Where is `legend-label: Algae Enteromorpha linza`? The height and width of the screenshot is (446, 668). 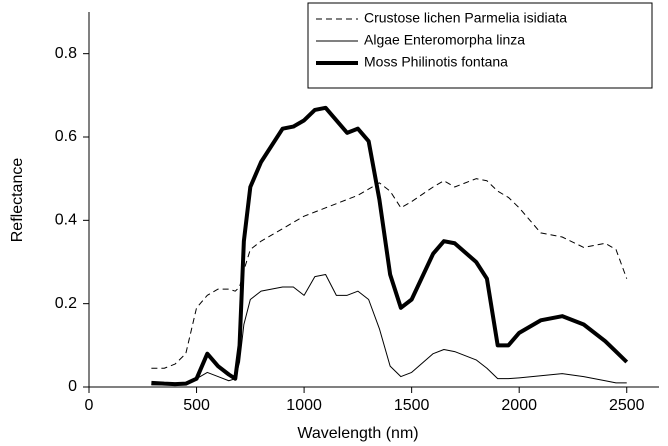 legend-label: Algae Enteromorpha linza is located at coordinates (444, 40).